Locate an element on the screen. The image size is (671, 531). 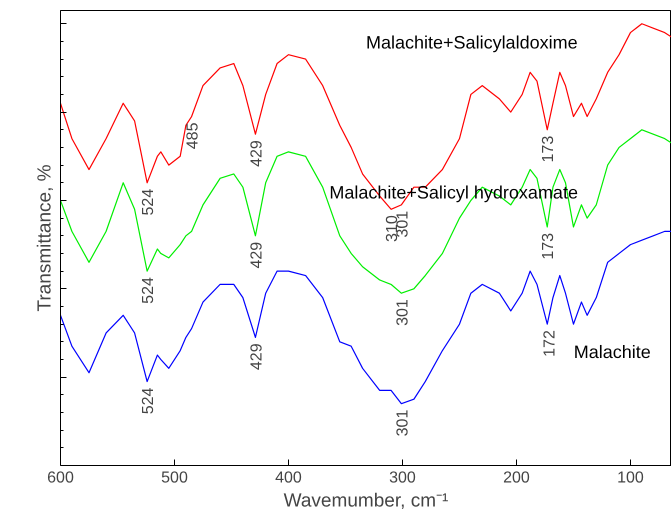
annotation: 485 is located at coordinates (193, 136).